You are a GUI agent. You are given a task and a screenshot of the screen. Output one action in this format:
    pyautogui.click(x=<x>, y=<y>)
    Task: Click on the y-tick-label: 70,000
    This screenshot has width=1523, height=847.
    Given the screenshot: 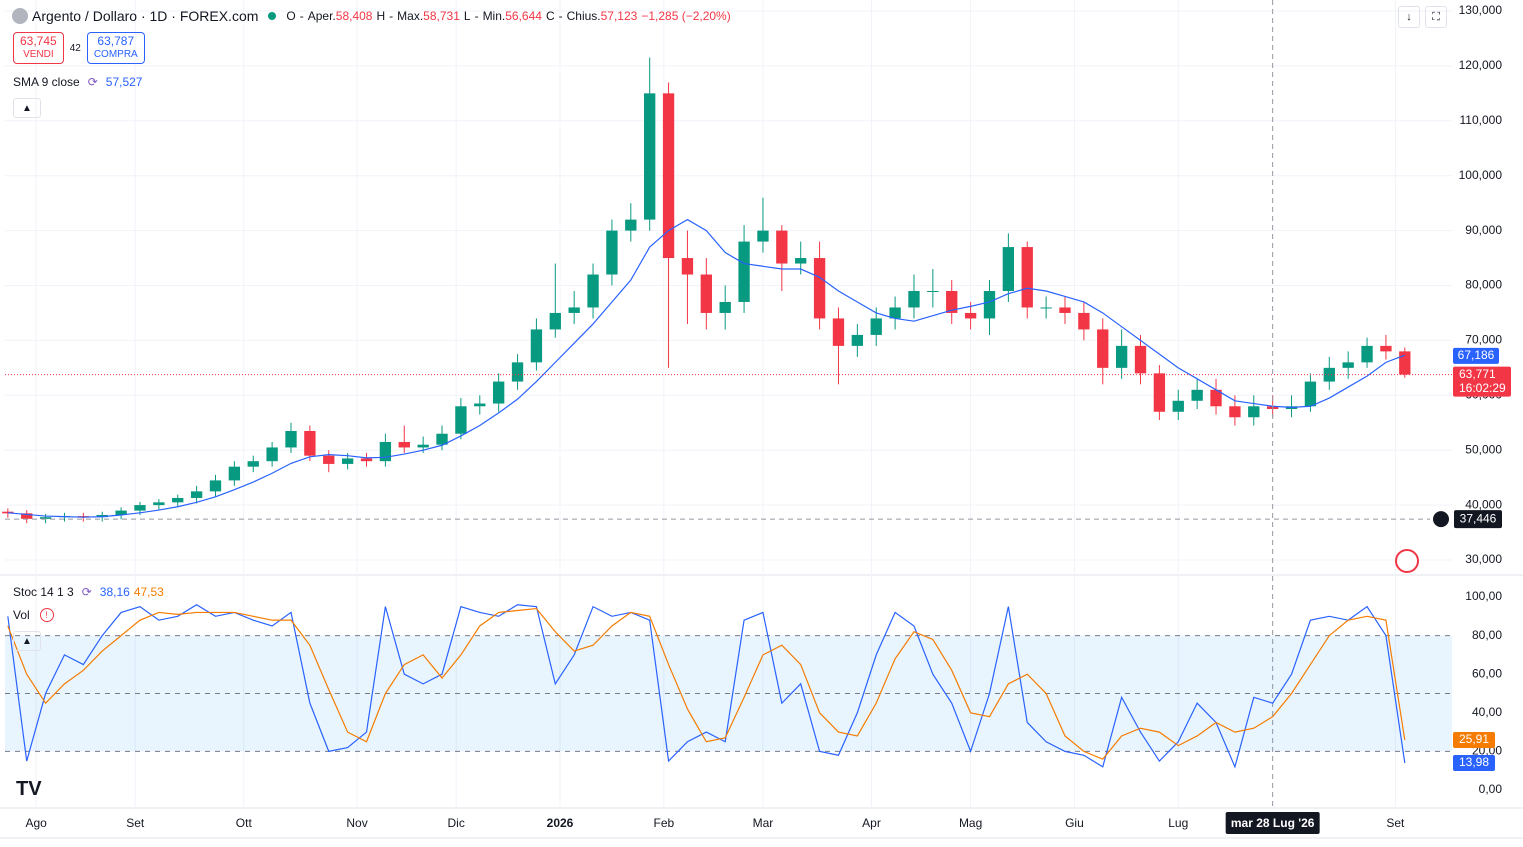 What is the action you would take?
    pyautogui.click(x=1483, y=340)
    